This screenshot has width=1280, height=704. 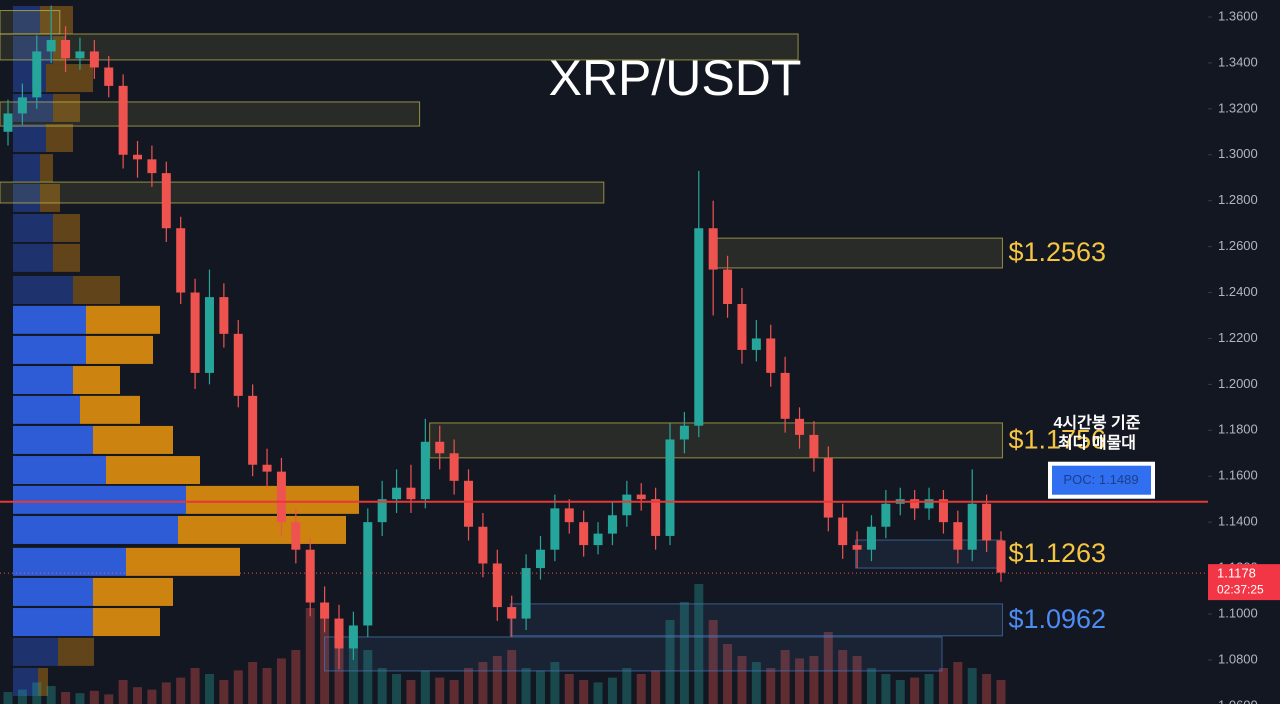 What do you see at coordinates (1238, 429) in the screenshot?
I see `y-tick-label: 1.1800` at bounding box center [1238, 429].